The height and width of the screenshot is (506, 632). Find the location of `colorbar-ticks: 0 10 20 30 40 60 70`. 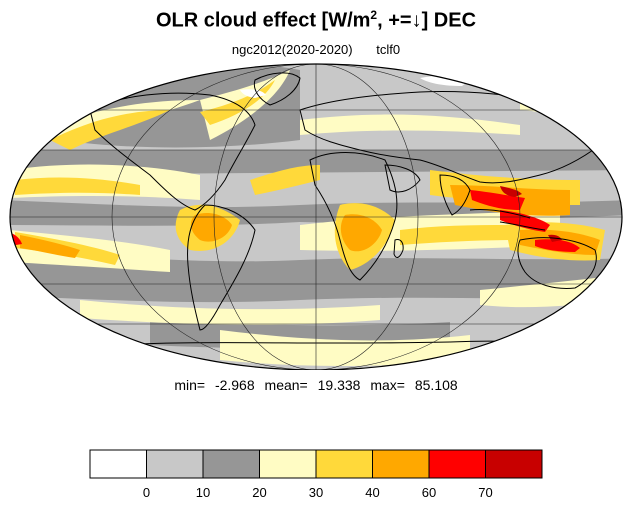

colorbar-ticks: 0 10 20 30 40 60 70 is located at coordinates (318, 492).